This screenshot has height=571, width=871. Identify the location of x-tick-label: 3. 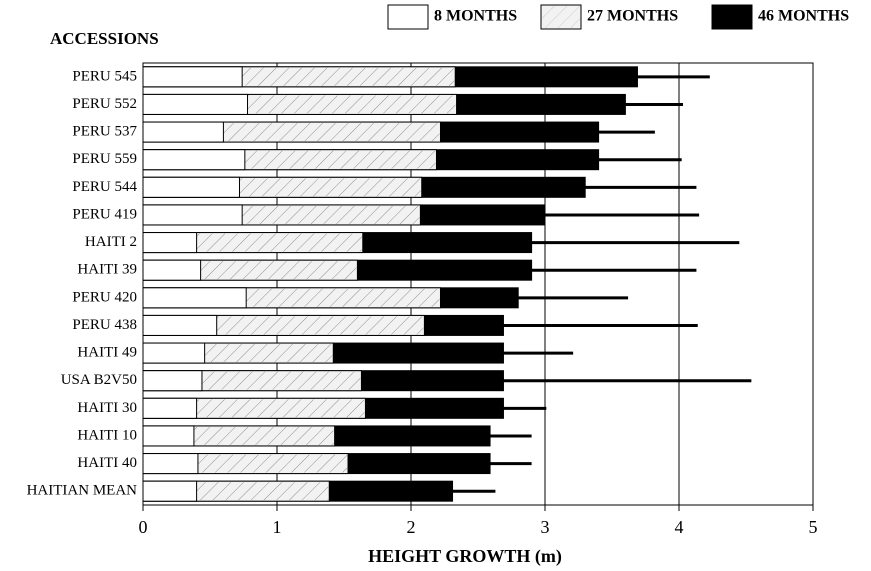
(545, 527).